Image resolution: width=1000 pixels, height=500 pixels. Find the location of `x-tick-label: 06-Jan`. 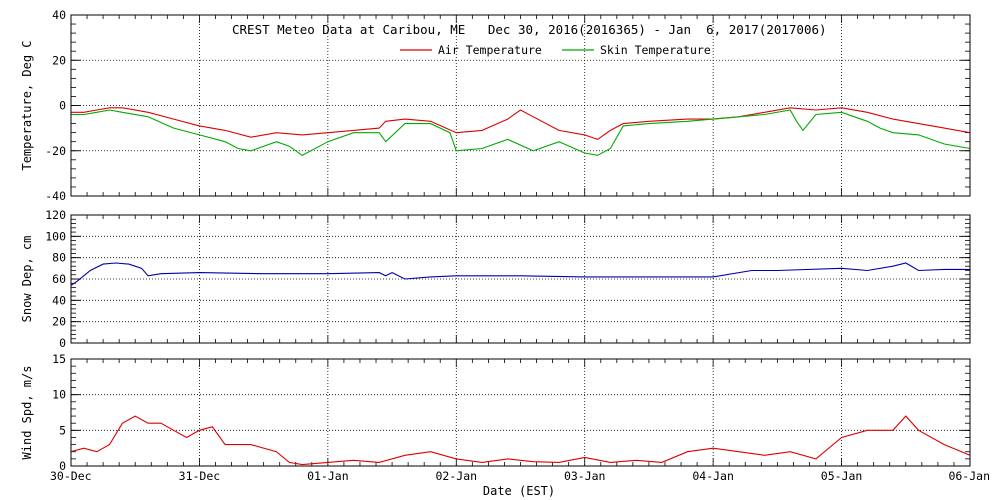

x-tick-label: 06-Jan is located at coordinates (969, 476).